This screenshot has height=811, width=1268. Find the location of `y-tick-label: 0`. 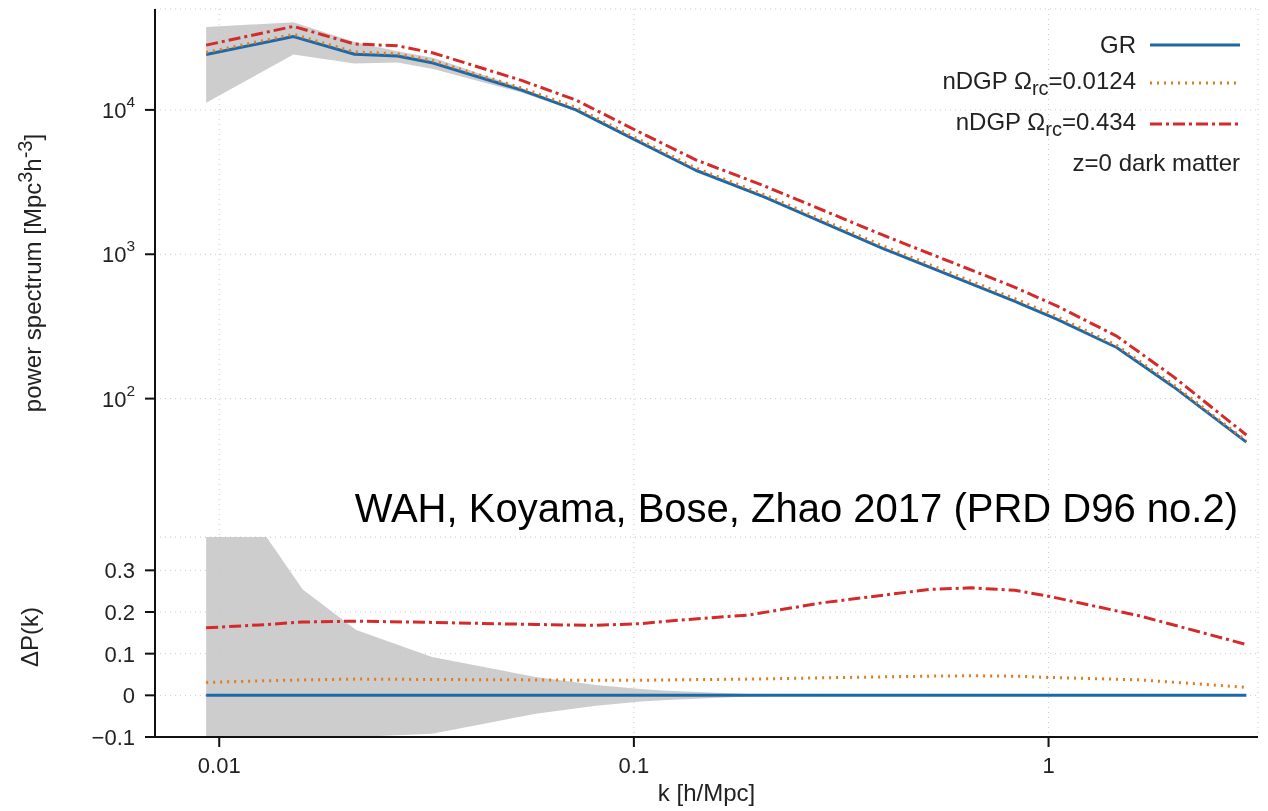

y-tick-label: 0 is located at coordinates (128, 695).